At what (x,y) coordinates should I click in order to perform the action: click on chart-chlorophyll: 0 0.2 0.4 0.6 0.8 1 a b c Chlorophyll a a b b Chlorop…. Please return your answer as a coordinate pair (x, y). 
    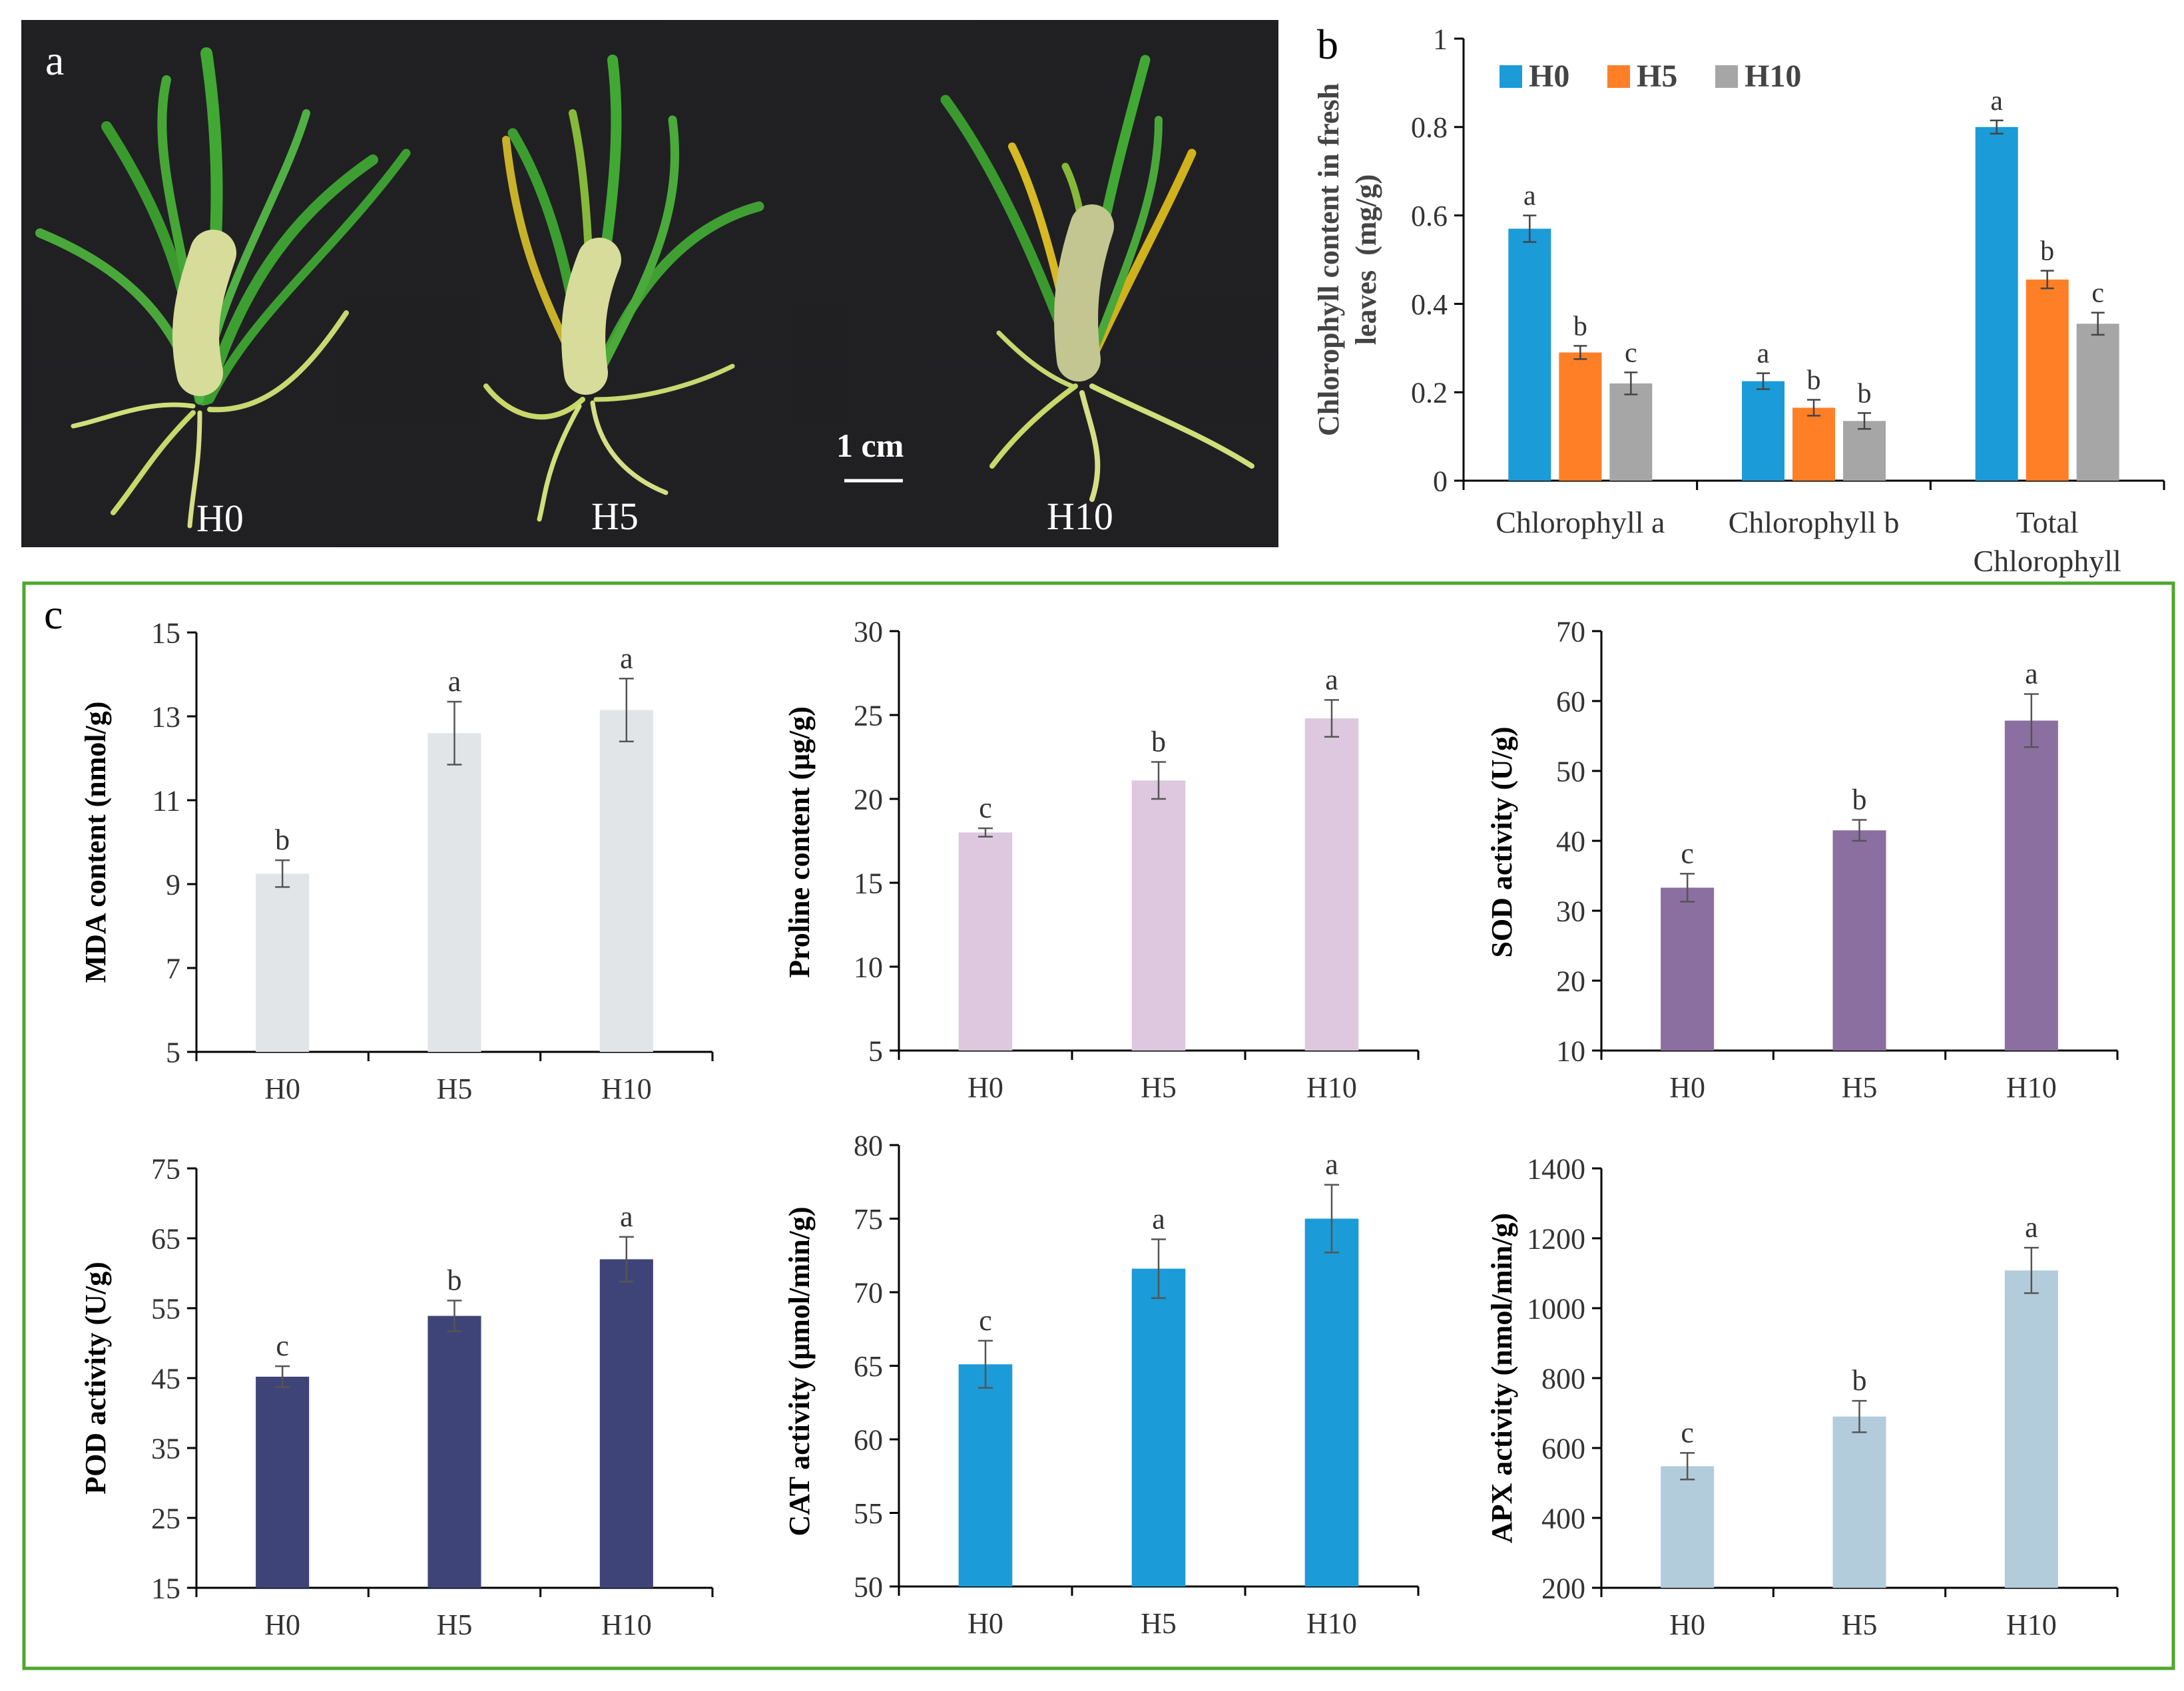
    Looking at the image, I should click on (1739, 300).